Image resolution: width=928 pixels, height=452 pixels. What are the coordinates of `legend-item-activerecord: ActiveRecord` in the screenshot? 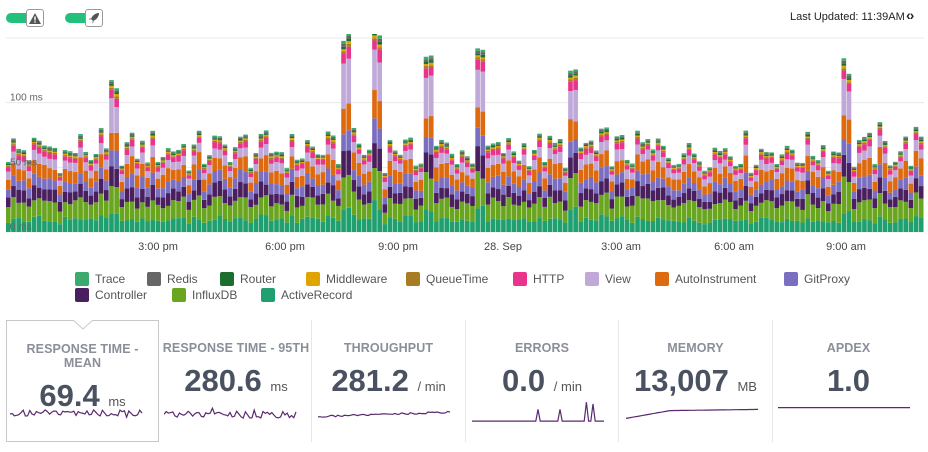 It's located at (306, 295).